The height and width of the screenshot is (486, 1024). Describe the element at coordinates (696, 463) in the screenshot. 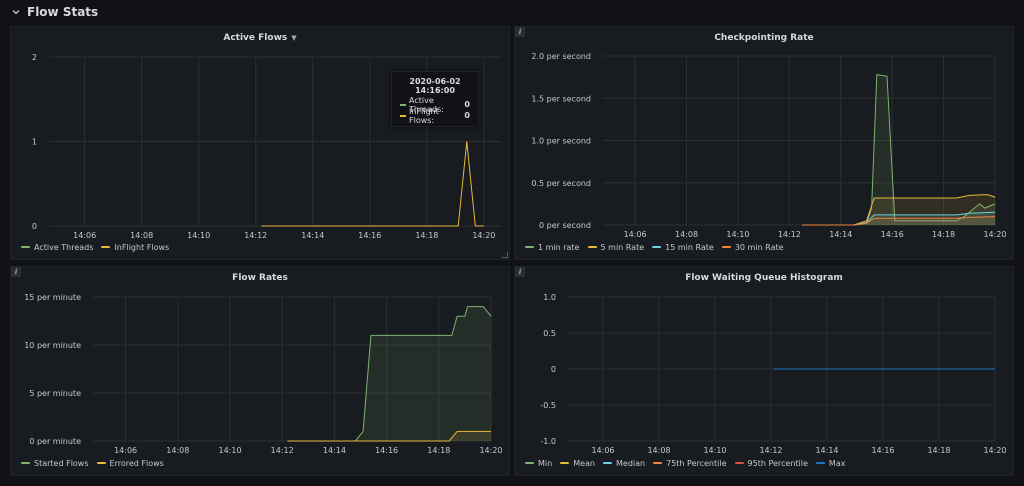

I see `legend-label: 75th Percentile` at that location.